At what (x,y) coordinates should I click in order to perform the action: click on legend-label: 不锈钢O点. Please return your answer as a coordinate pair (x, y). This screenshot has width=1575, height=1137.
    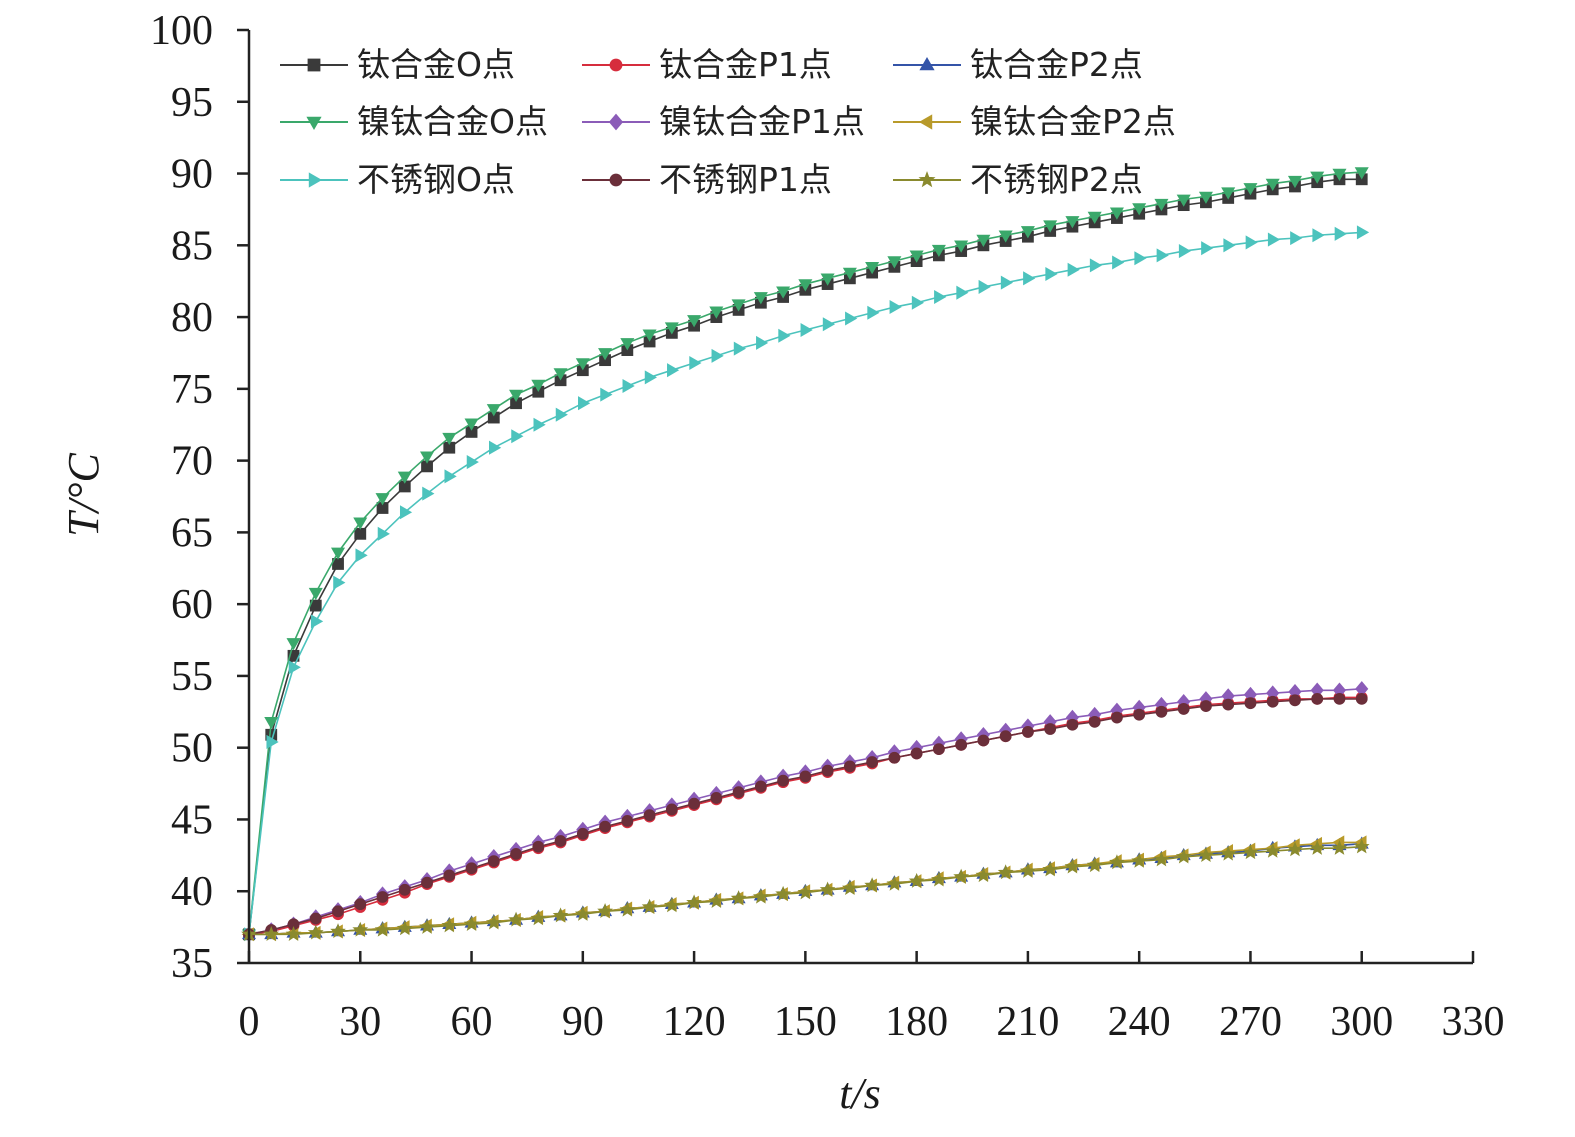
    Looking at the image, I should click on (436, 179).